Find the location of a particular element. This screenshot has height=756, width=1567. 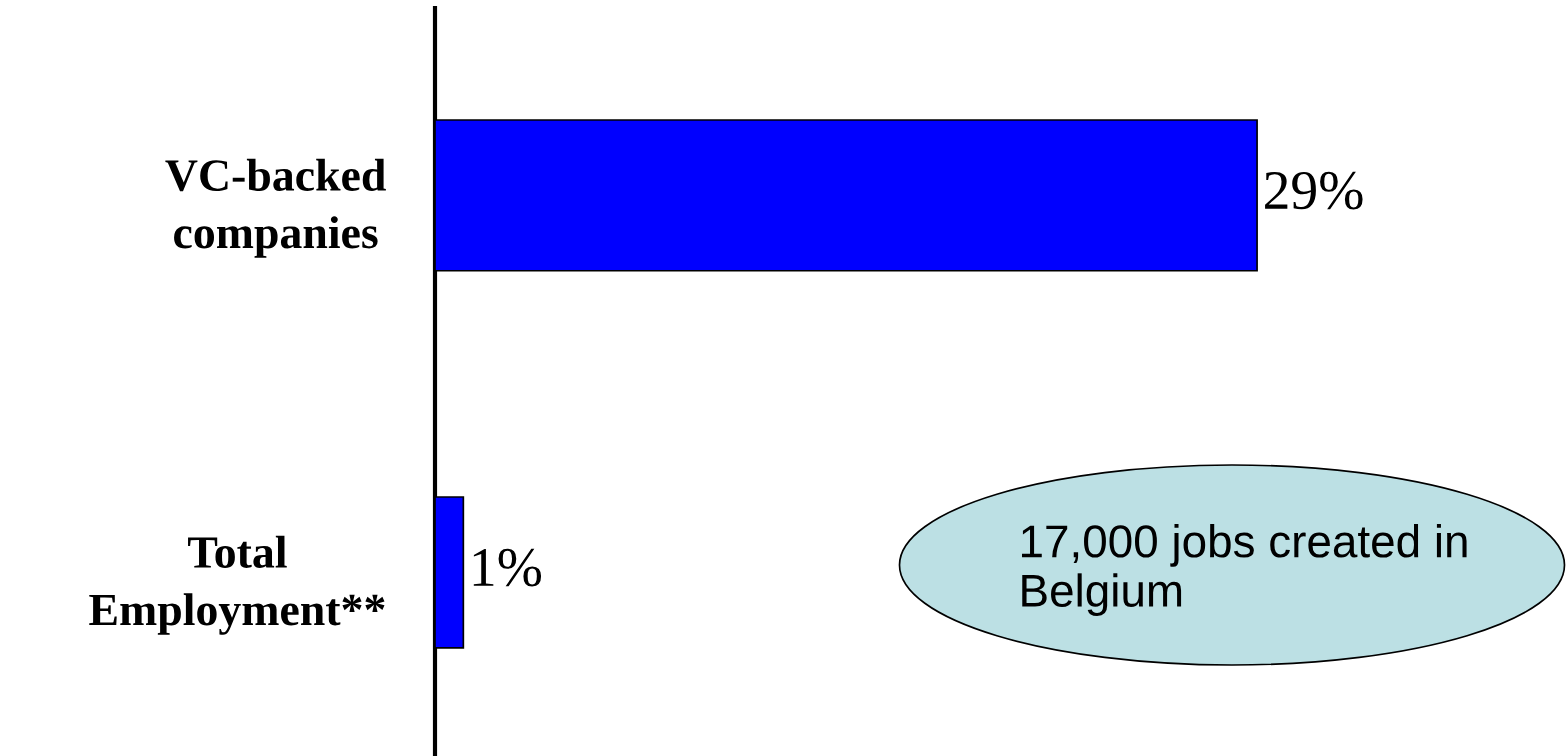

y-tick-label: VC-backed companies is located at coordinates (275, 208).